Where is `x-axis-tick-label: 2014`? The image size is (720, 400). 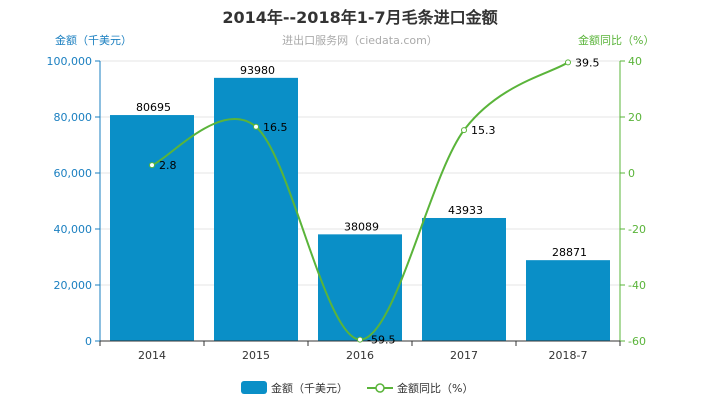
x-axis-tick-label: 2014 is located at coordinates (152, 355).